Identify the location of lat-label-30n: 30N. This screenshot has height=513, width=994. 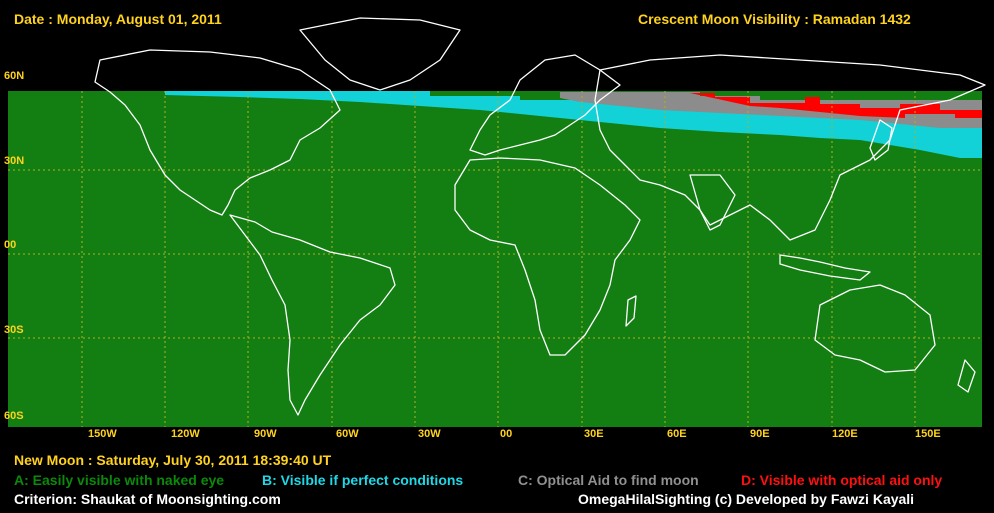
(14, 161).